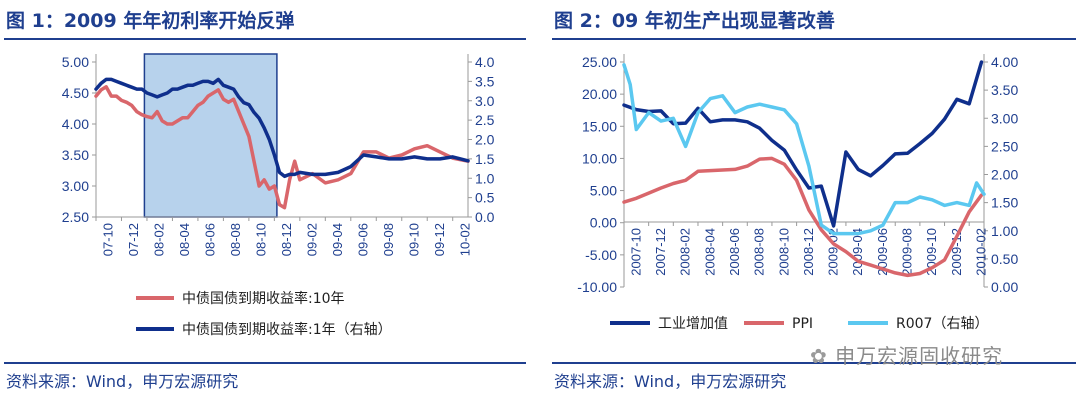 This screenshot has height=402, width=1080. Describe the element at coordinates (601, 255) in the screenshot. I see `left-y-tick-label: -5.00` at that location.